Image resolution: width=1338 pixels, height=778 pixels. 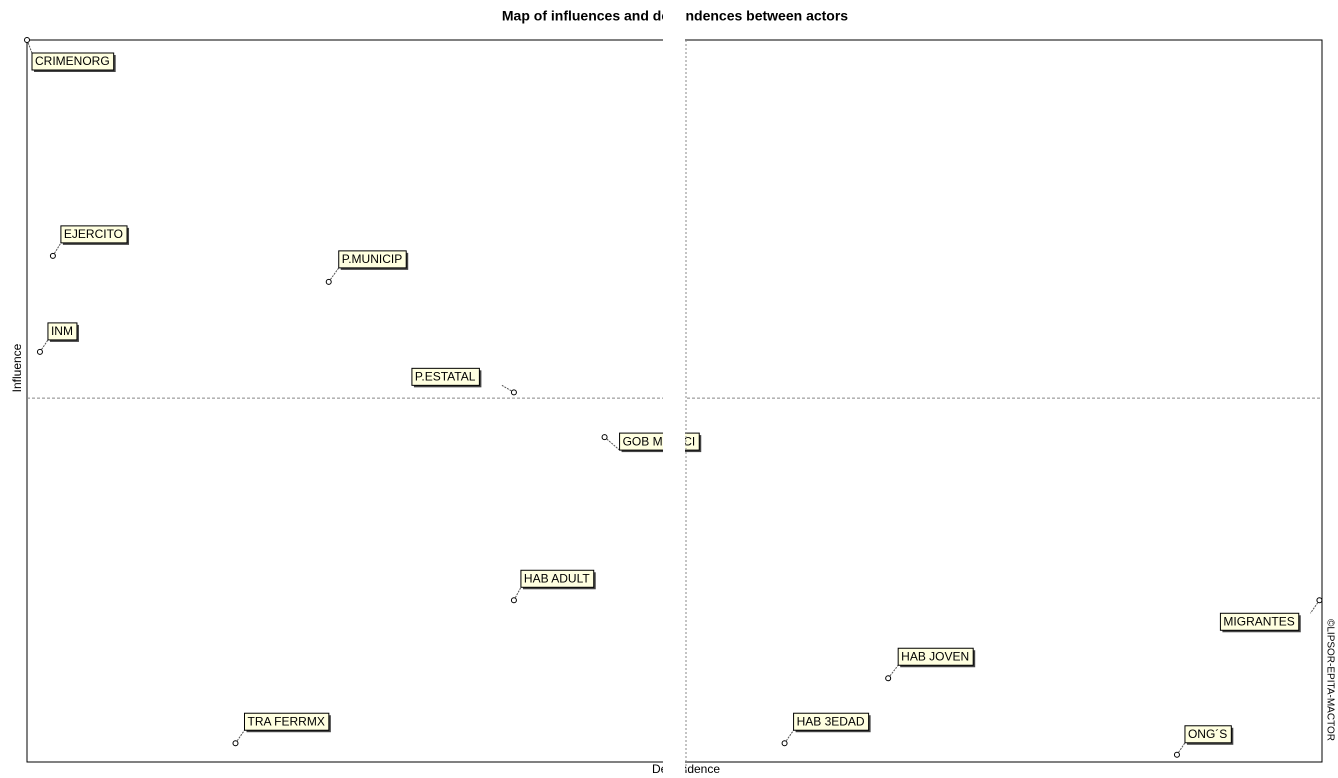 I want to click on point-label: EJERCITO, so click(x=93, y=234).